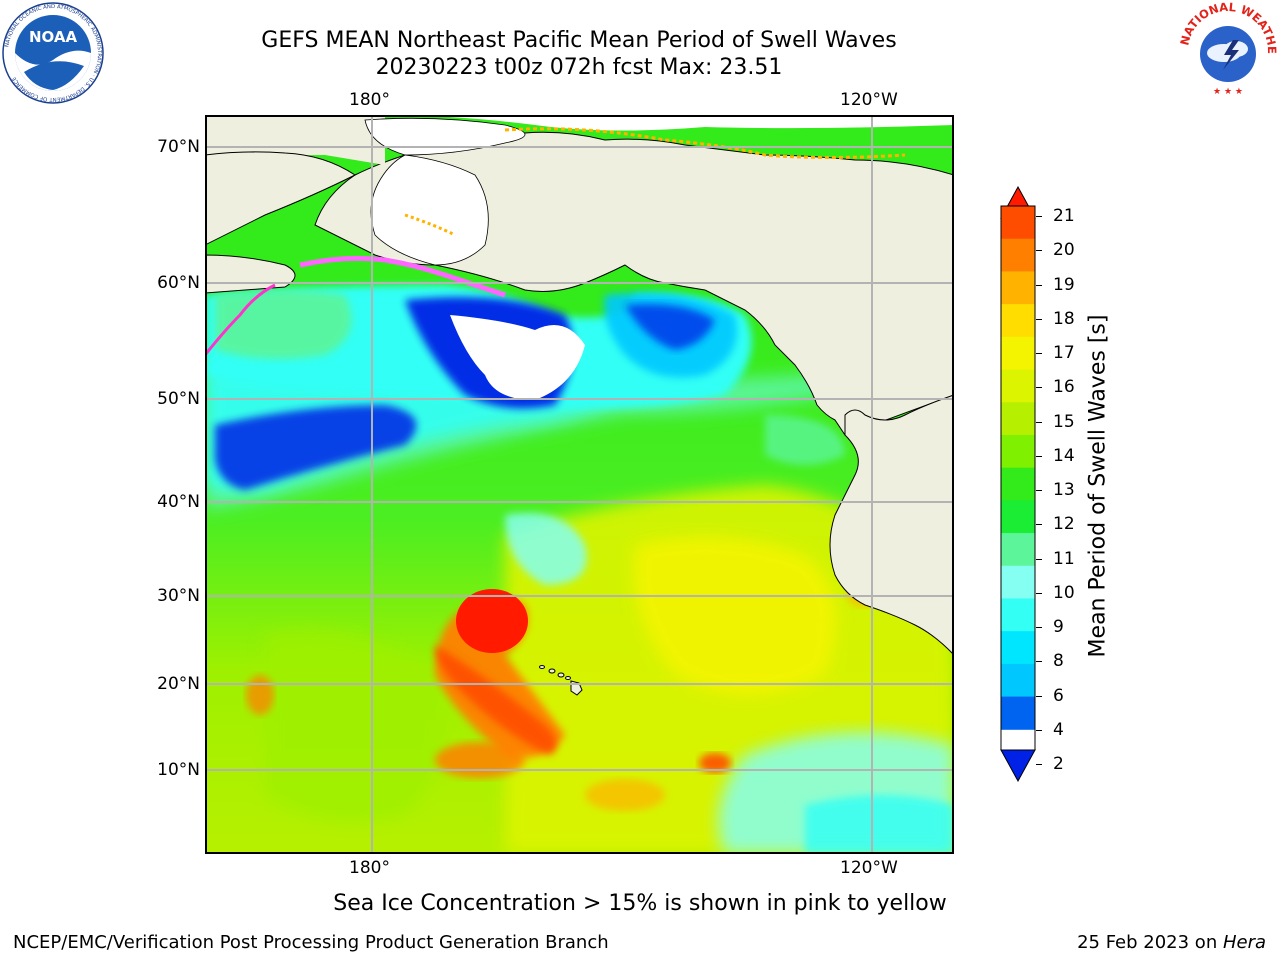  Describe the element at coordinates (1064, 353) in the screenshot. I see `colorbar-tick-label: 17` at that location.